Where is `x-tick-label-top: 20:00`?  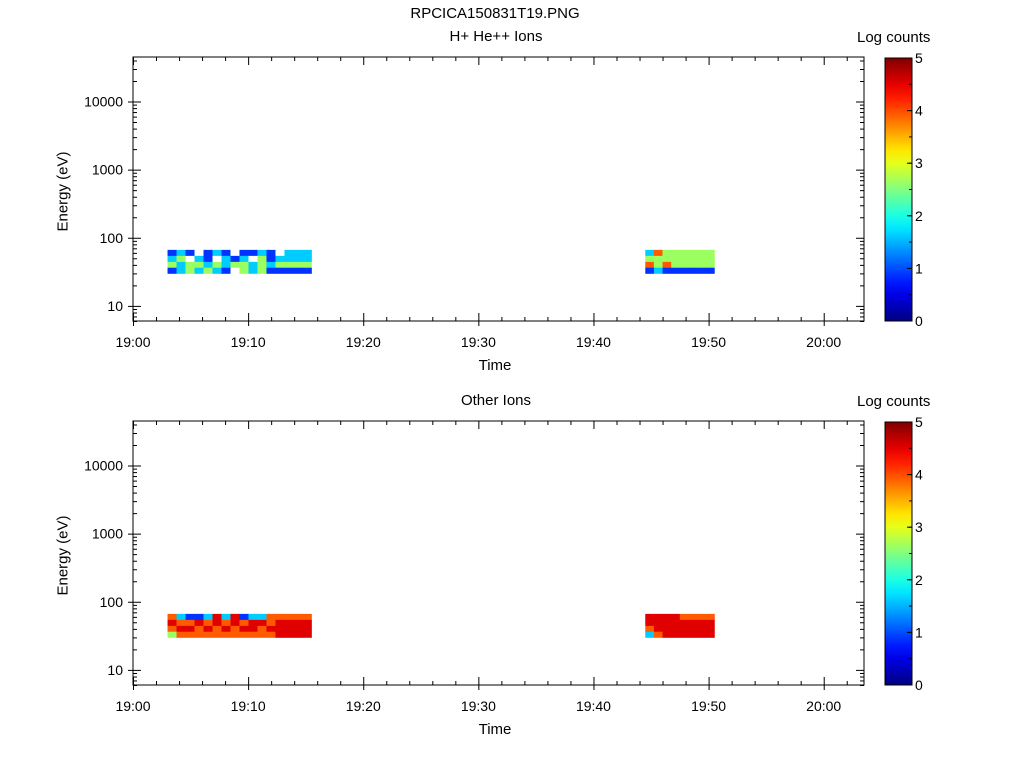 x-tick-label-top: 20:00 is located at coordinates (823, 342).